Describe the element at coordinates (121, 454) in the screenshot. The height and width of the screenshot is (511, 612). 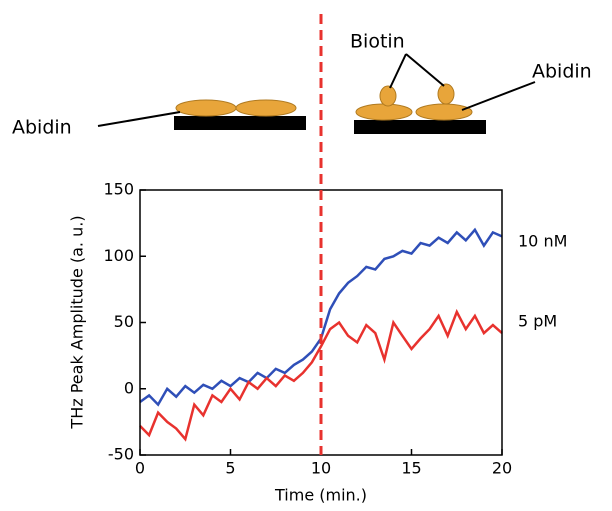
I see `y-tick-label: -50` at that location.